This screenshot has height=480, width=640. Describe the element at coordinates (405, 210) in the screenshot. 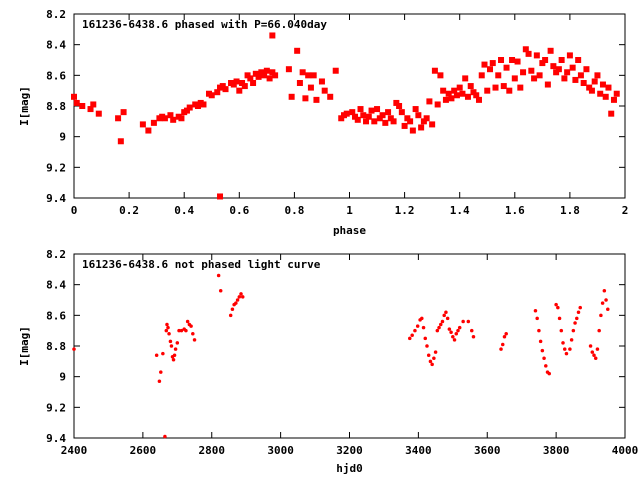

I see `x-tick-label: 1.2` at that location.